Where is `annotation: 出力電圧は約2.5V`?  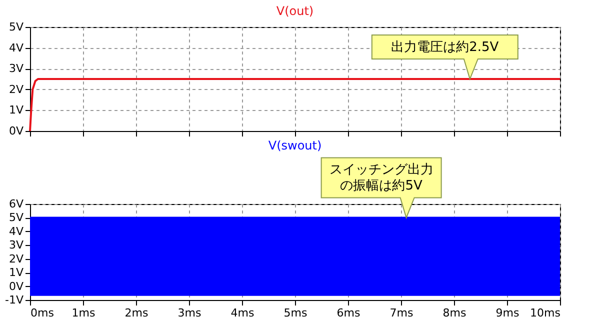 annotation: 出力電圧は約2.5V is located at coordinates (445, 47).